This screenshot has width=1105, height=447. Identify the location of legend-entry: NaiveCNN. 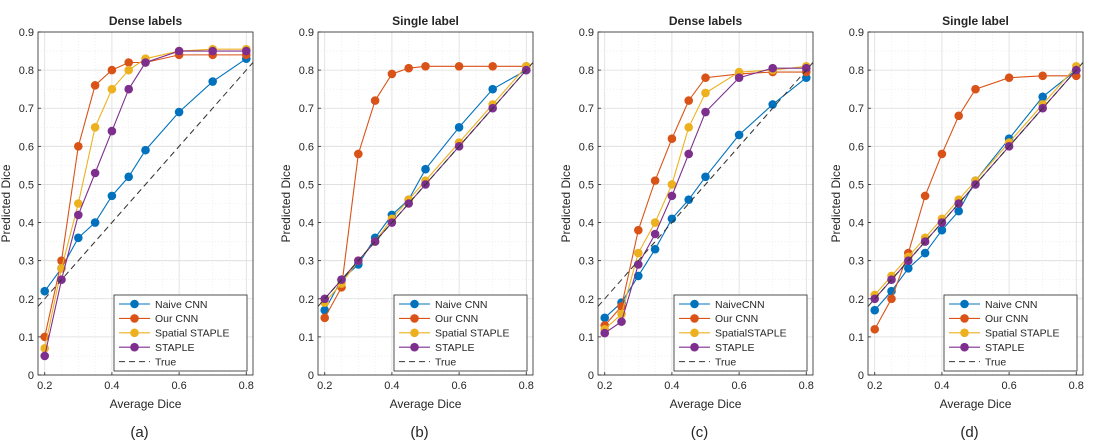
(740, 305).